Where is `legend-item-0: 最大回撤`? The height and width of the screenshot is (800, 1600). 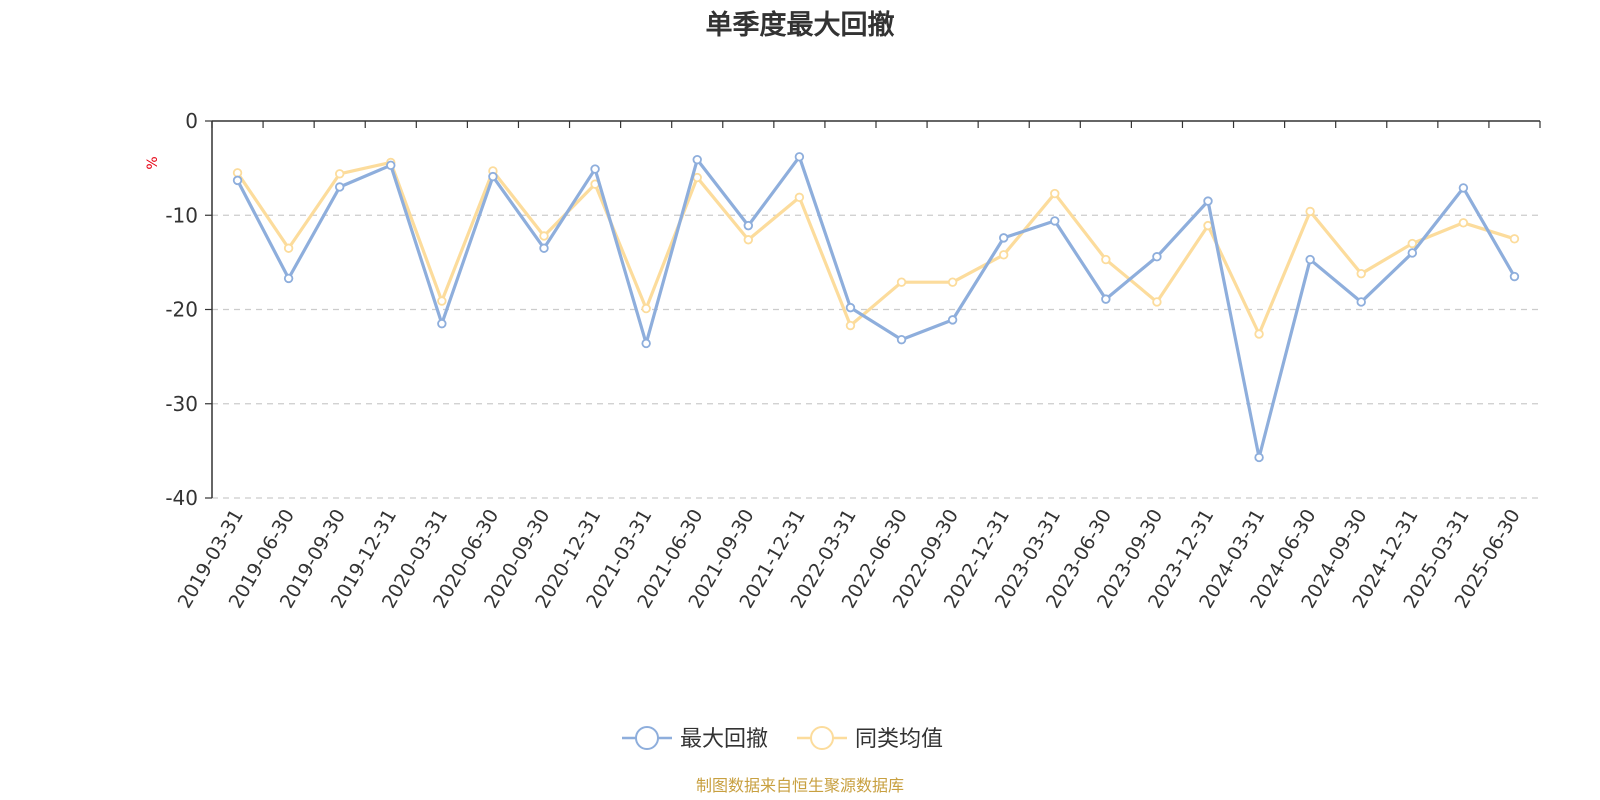
legend-item-0: 最大回撤 is located at coordinates (695, 739).